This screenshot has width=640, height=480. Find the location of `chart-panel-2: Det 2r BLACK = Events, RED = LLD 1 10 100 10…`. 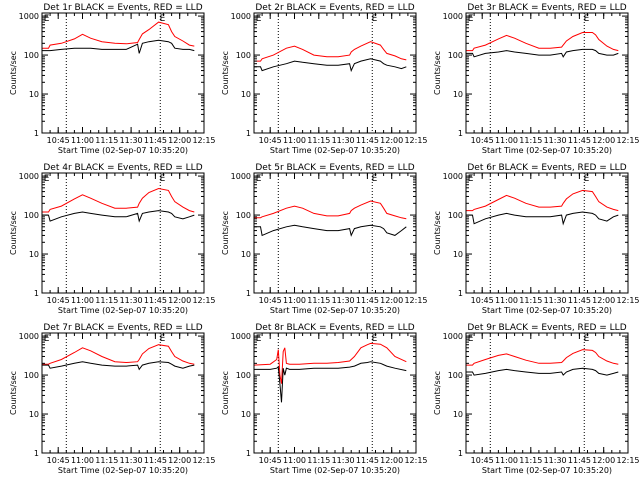

chart-panel-2: Det 2r BLACK = Events, RED = LLD 1 10 100 10… is located at coordinates (324, 79).